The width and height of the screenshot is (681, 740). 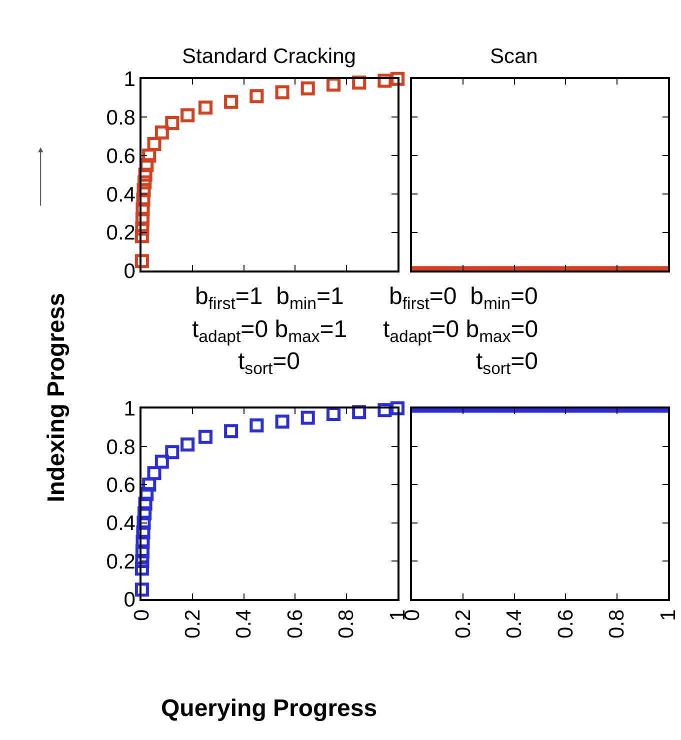 What do you see at coordinates (514, 56) in the screenshot?
I see `chart-title: Scan` at bounding box center [514, 56].